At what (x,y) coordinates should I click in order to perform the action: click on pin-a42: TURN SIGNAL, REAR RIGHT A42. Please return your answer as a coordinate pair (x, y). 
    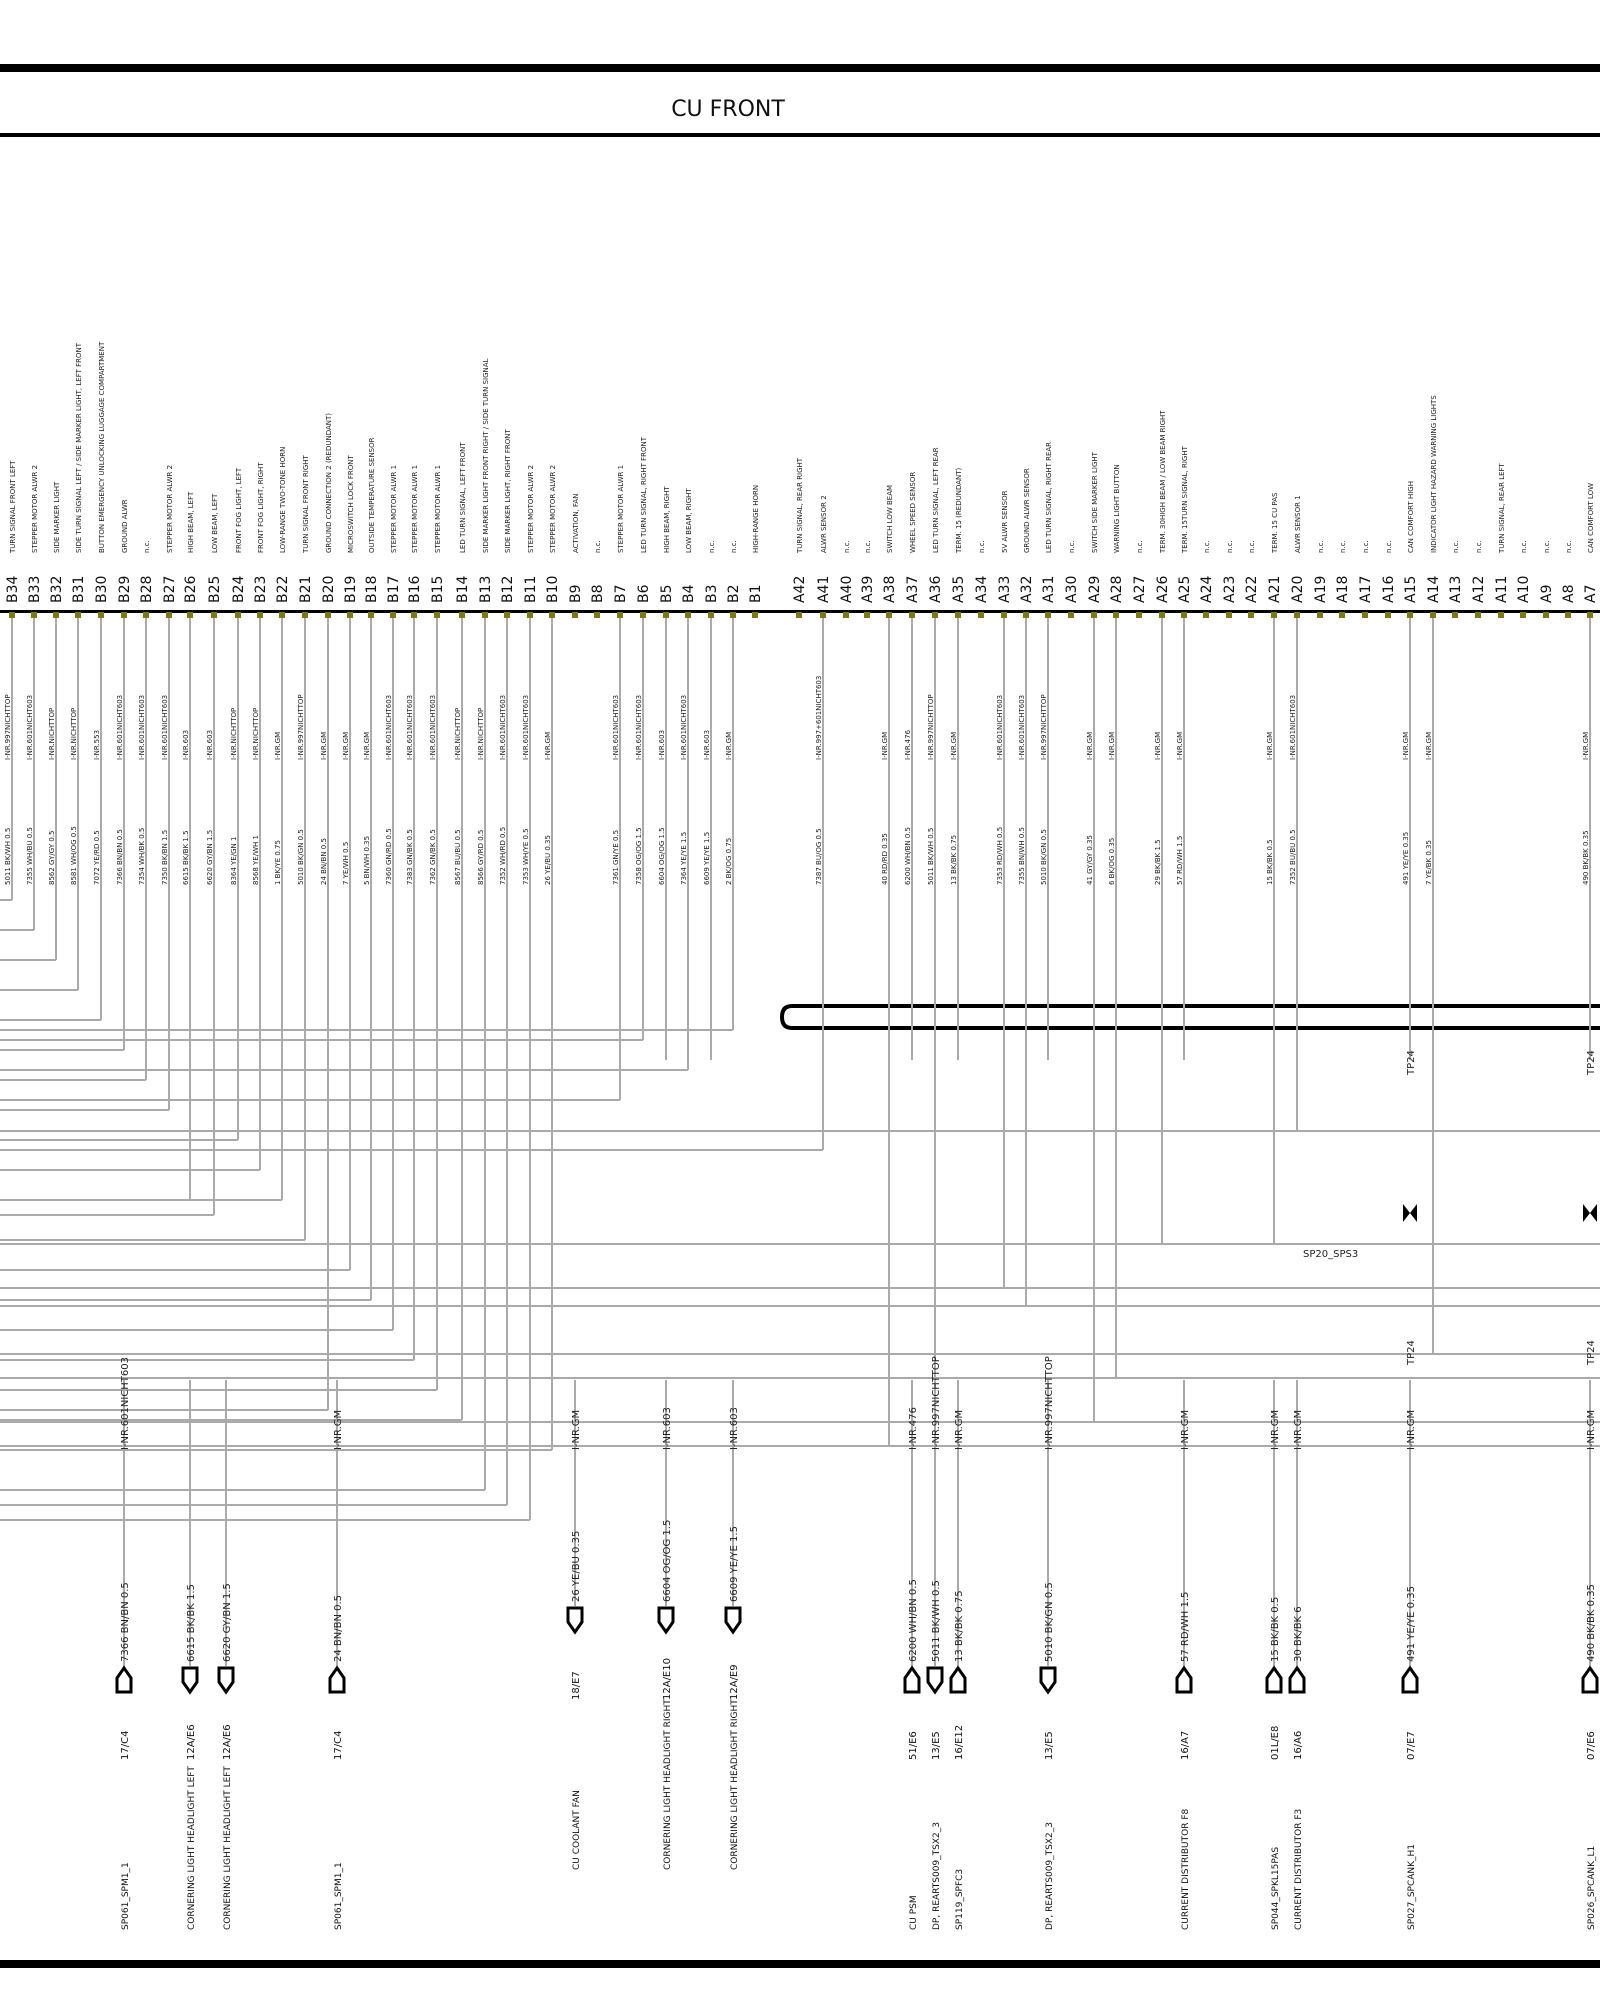
    Looking at the image, I should click on (800, 537).